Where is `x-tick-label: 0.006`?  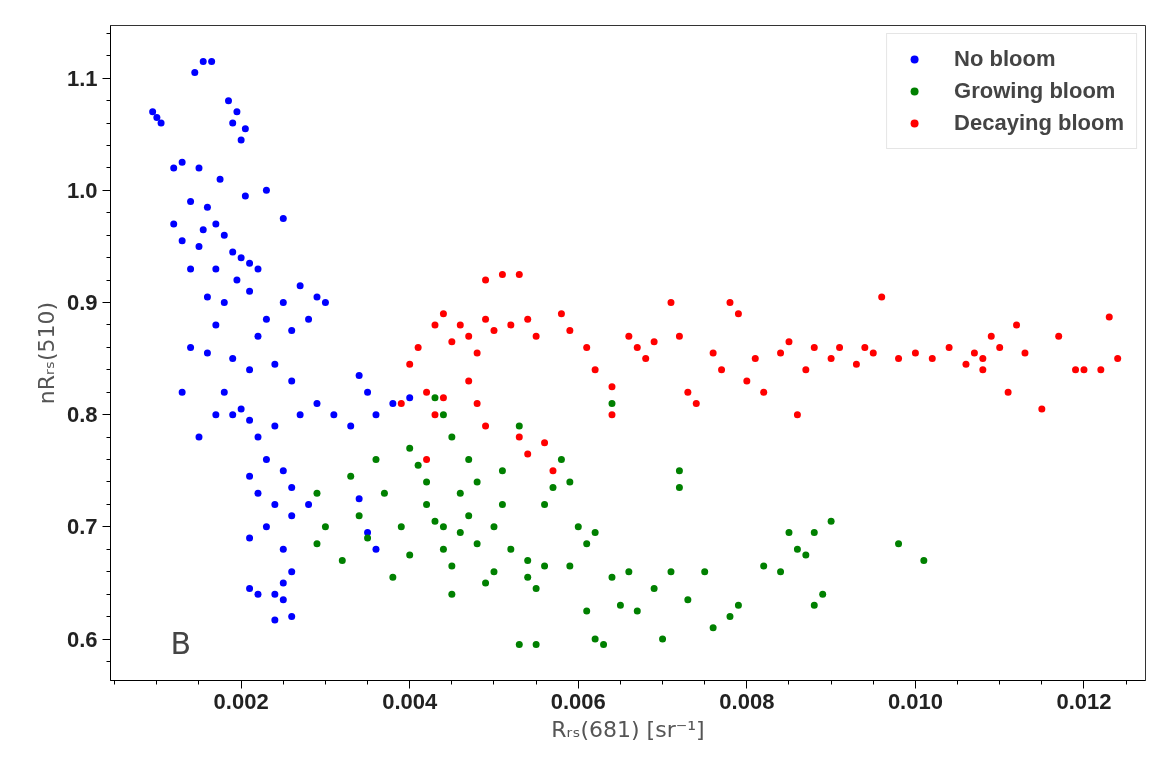
x-tick-label: 0.006 is located at coordinates (578, 701).